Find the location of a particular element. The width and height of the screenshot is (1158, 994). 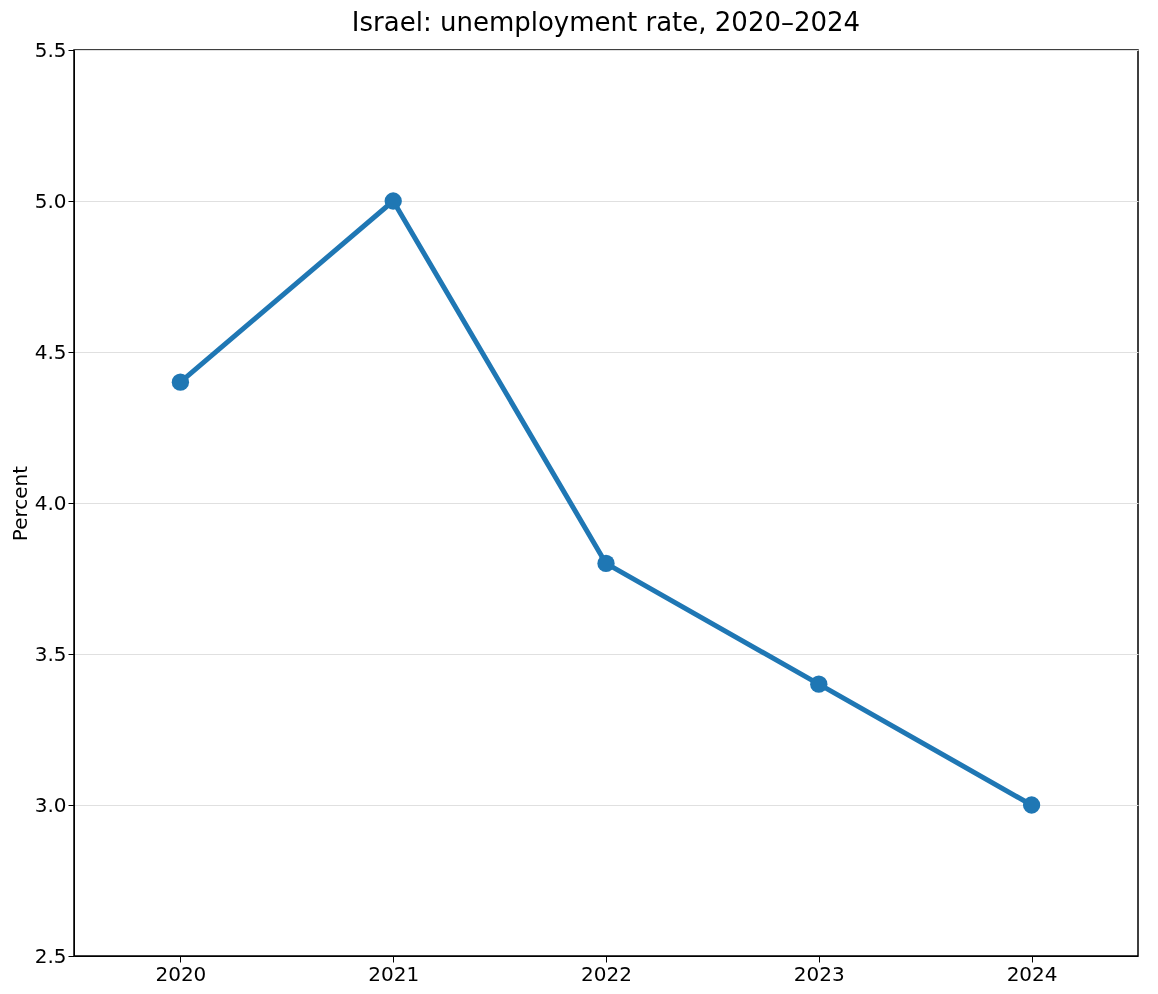

chart-title: Israel: unemployment rate, 2020–2024 is located at coordinates (606, 22).